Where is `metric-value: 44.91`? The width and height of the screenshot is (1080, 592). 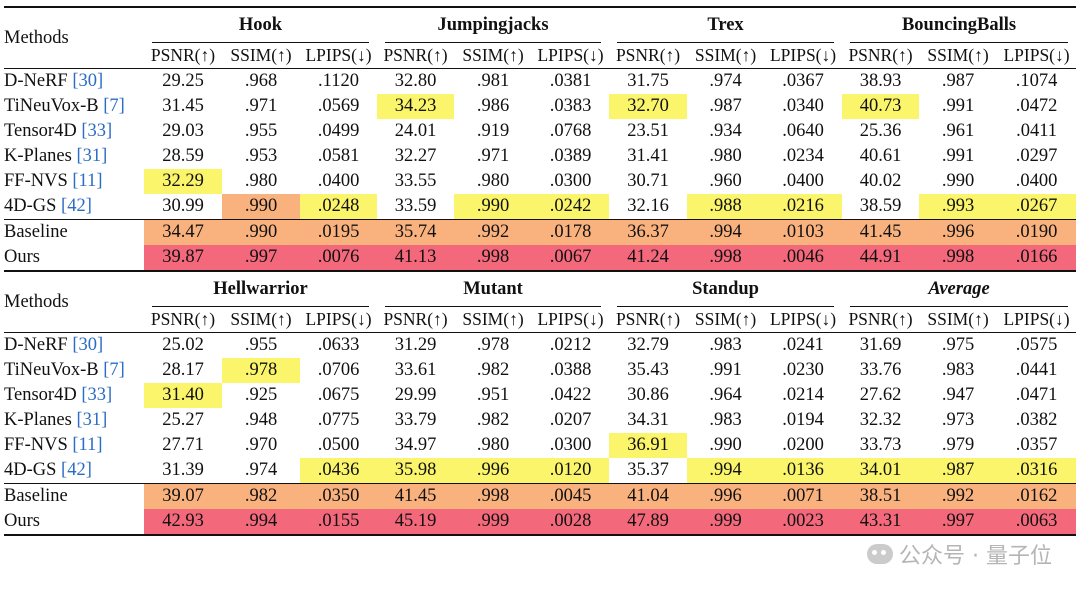
metric-value: 44.91 is located at coordinates (881, 258).